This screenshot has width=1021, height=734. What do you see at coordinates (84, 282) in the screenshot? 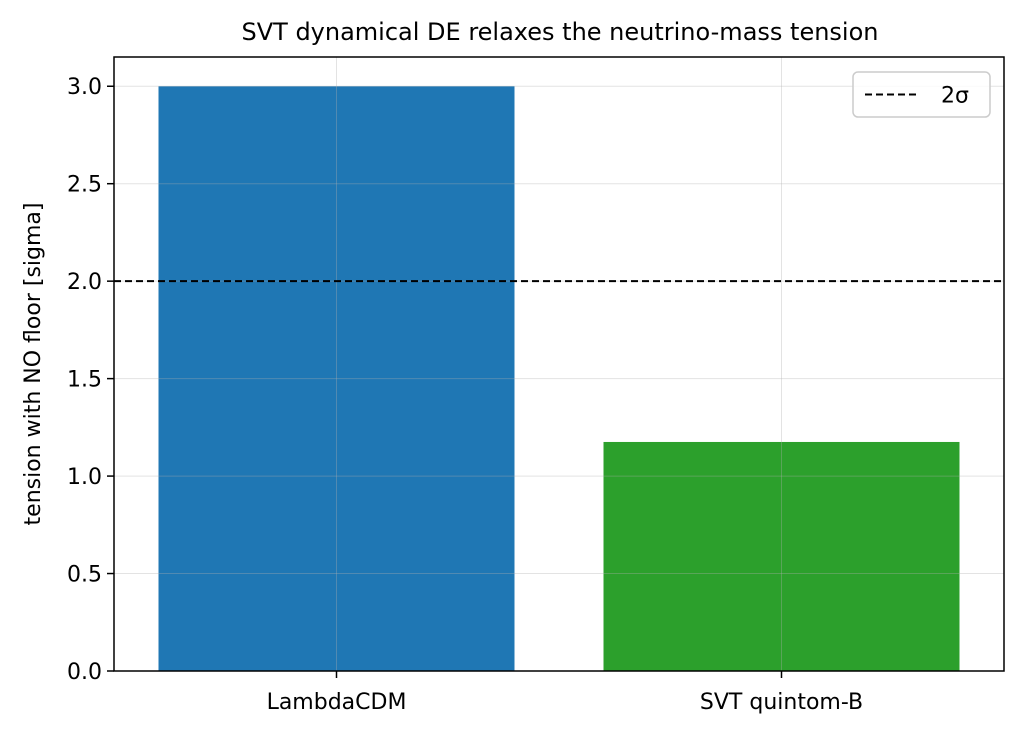
I see `y-tick-label: 2.0` at bounding box center [84, 282].